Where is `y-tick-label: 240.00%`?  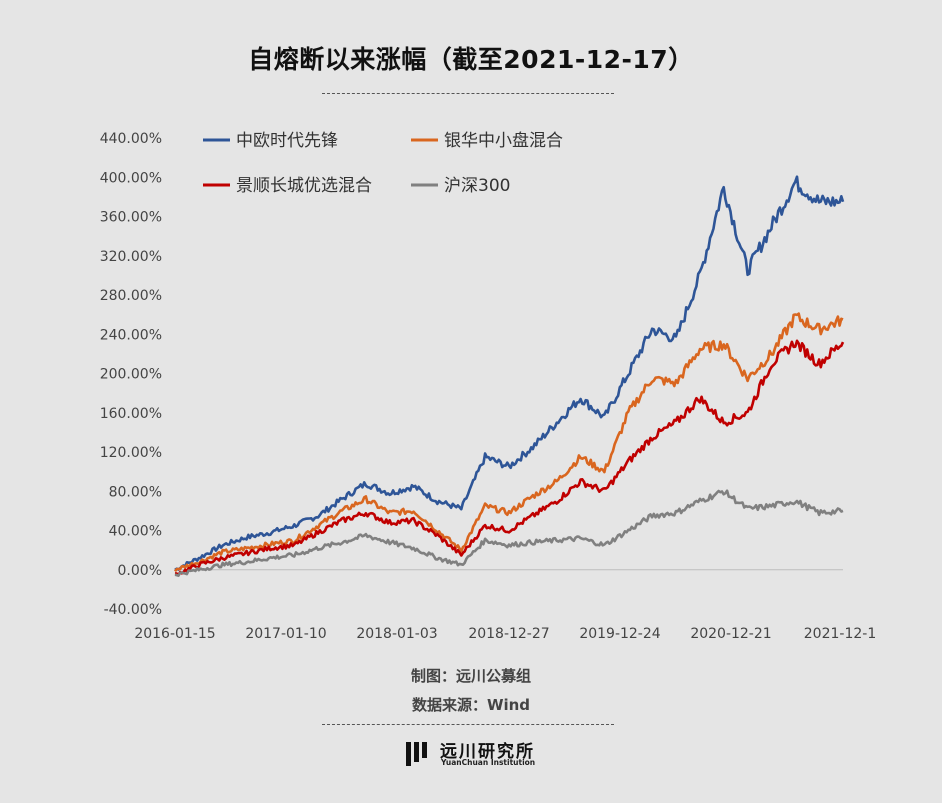
y-tick-label: 240.00% is located at coordinates (131, 335).